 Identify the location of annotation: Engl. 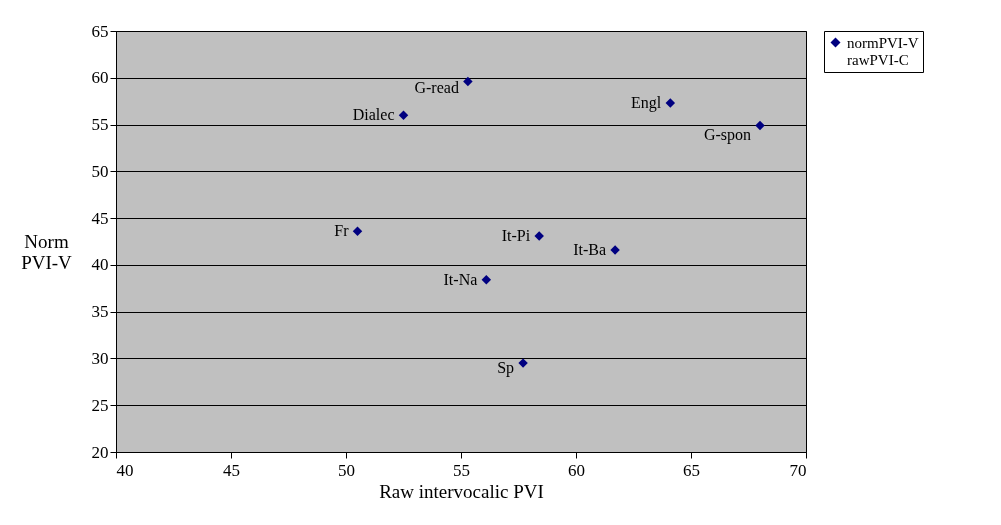
(646, 103).